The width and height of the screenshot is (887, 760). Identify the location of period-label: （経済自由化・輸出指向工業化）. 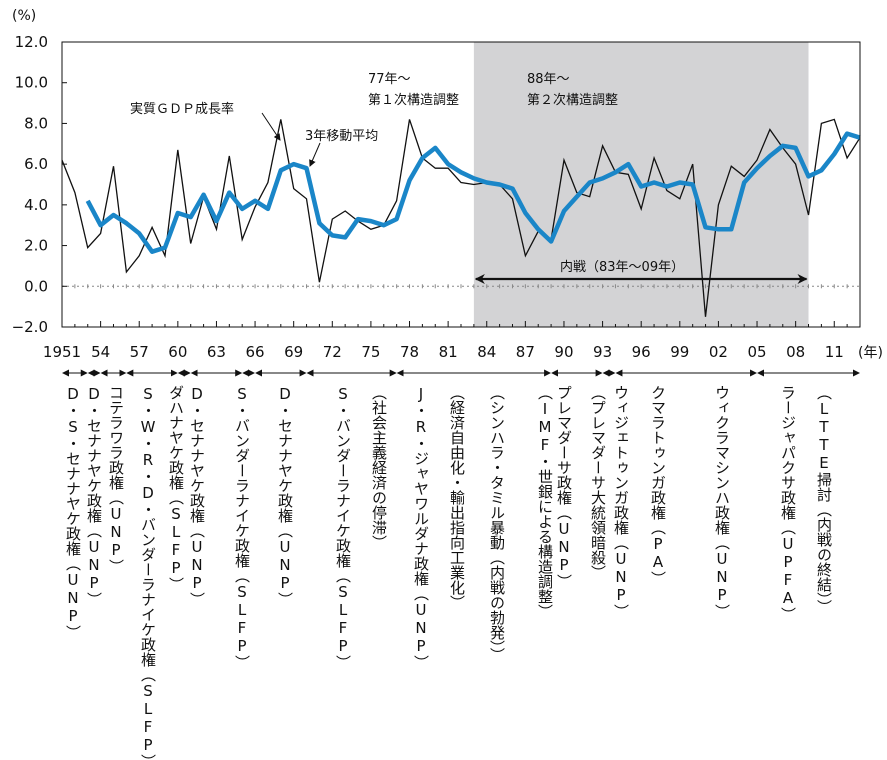
(457, 497).